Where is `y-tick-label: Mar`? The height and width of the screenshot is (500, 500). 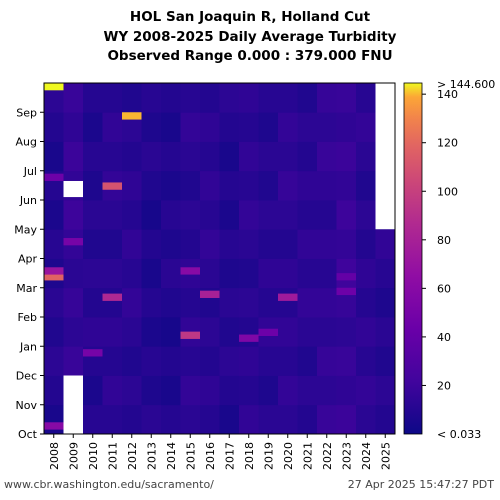
y-tick-label: Mar is located at coordinates (26, 288).